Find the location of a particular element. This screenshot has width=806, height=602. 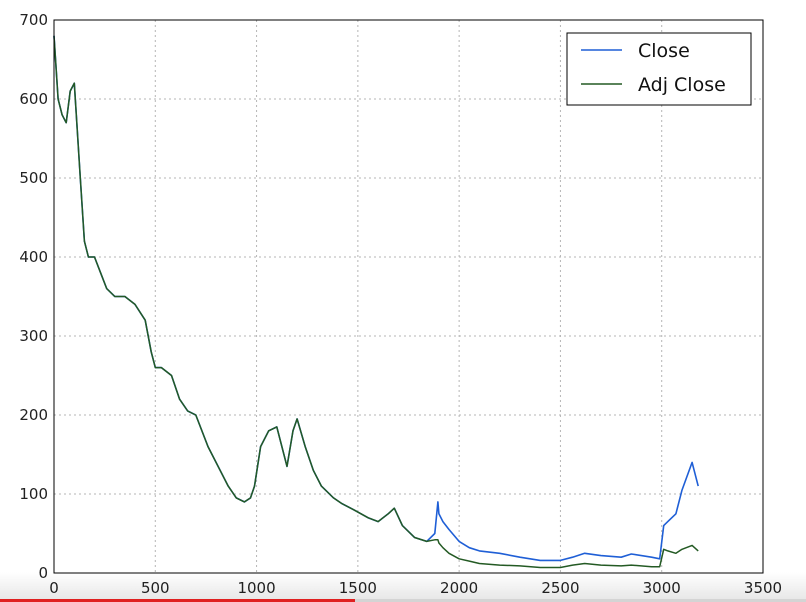

y-tick-label: 400 is located at coordinates (33, 257).